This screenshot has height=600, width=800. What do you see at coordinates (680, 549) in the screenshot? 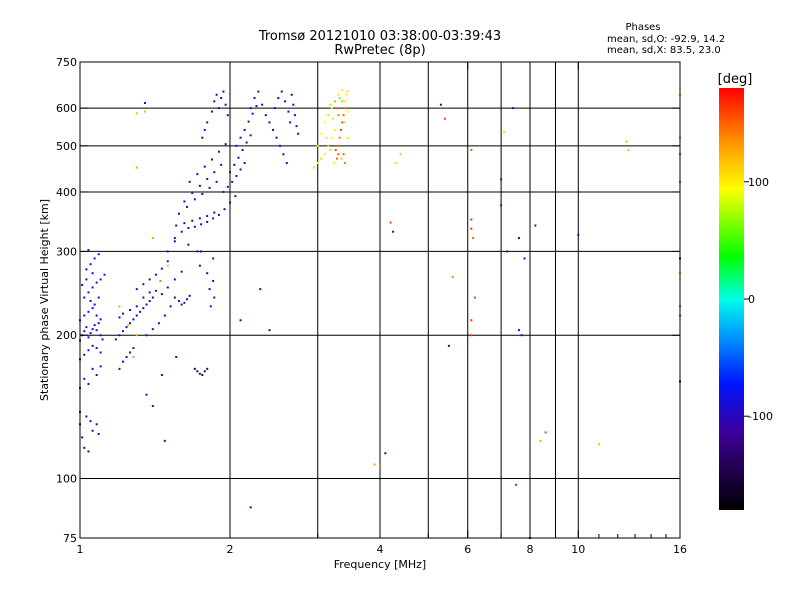
I see `x-tick-label: 16` at bounding box center [680, 549].